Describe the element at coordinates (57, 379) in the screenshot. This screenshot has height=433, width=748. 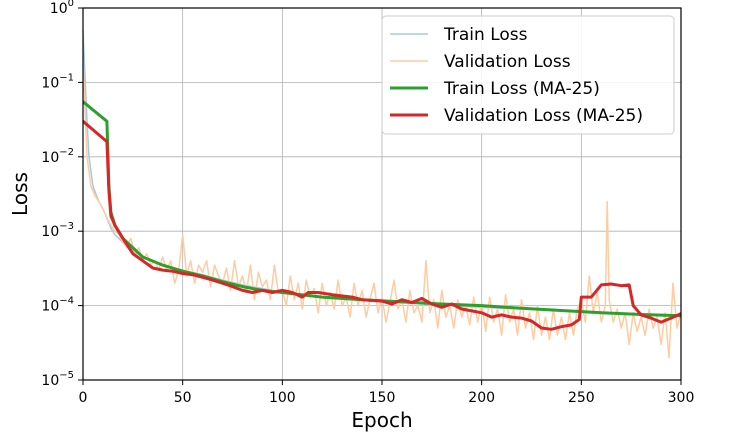
I see `y-tick-label: 10⁻⁵` at that location.